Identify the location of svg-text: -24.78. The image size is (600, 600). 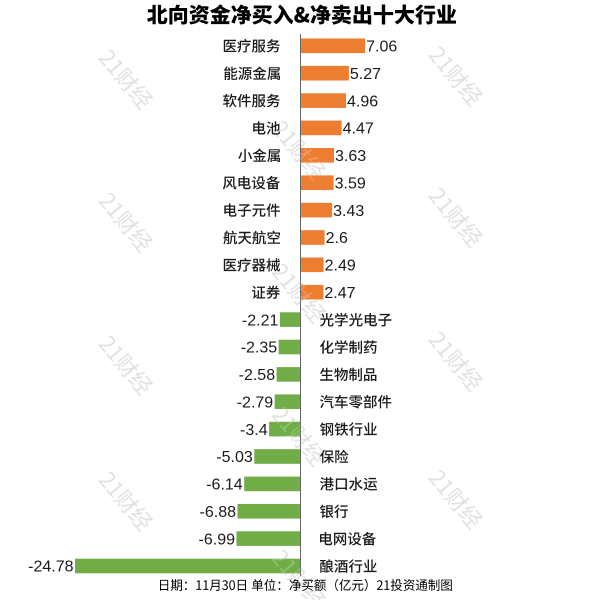
(50, 567).